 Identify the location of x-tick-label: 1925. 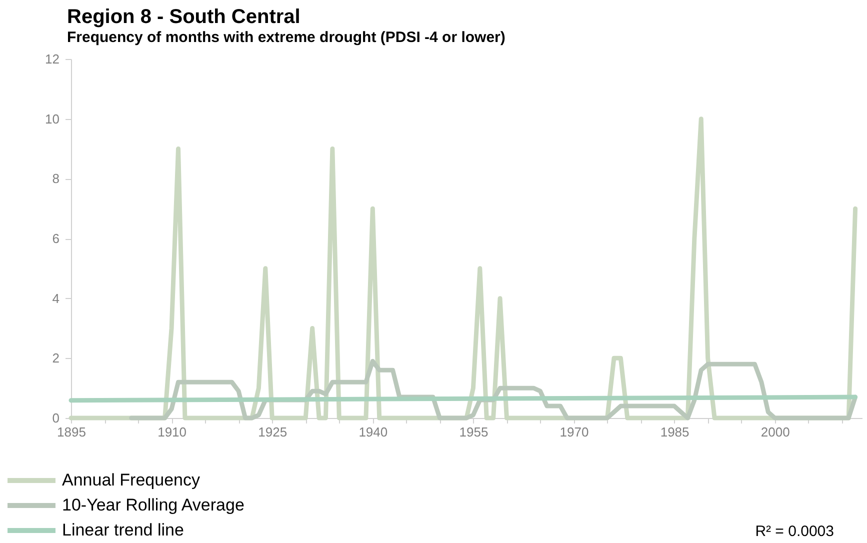
(273, 432).